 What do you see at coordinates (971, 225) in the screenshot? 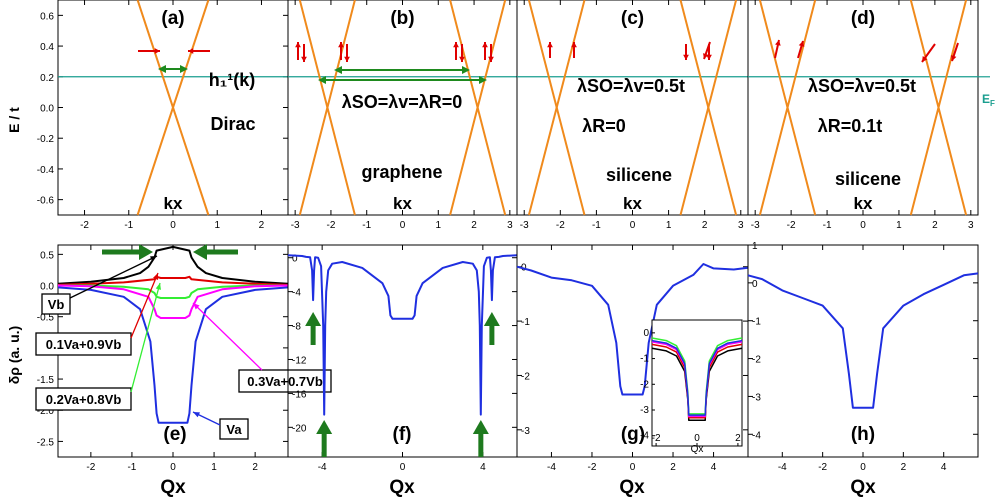
I see `x-tick-label-d: 3` at bounding box center [971, 225].